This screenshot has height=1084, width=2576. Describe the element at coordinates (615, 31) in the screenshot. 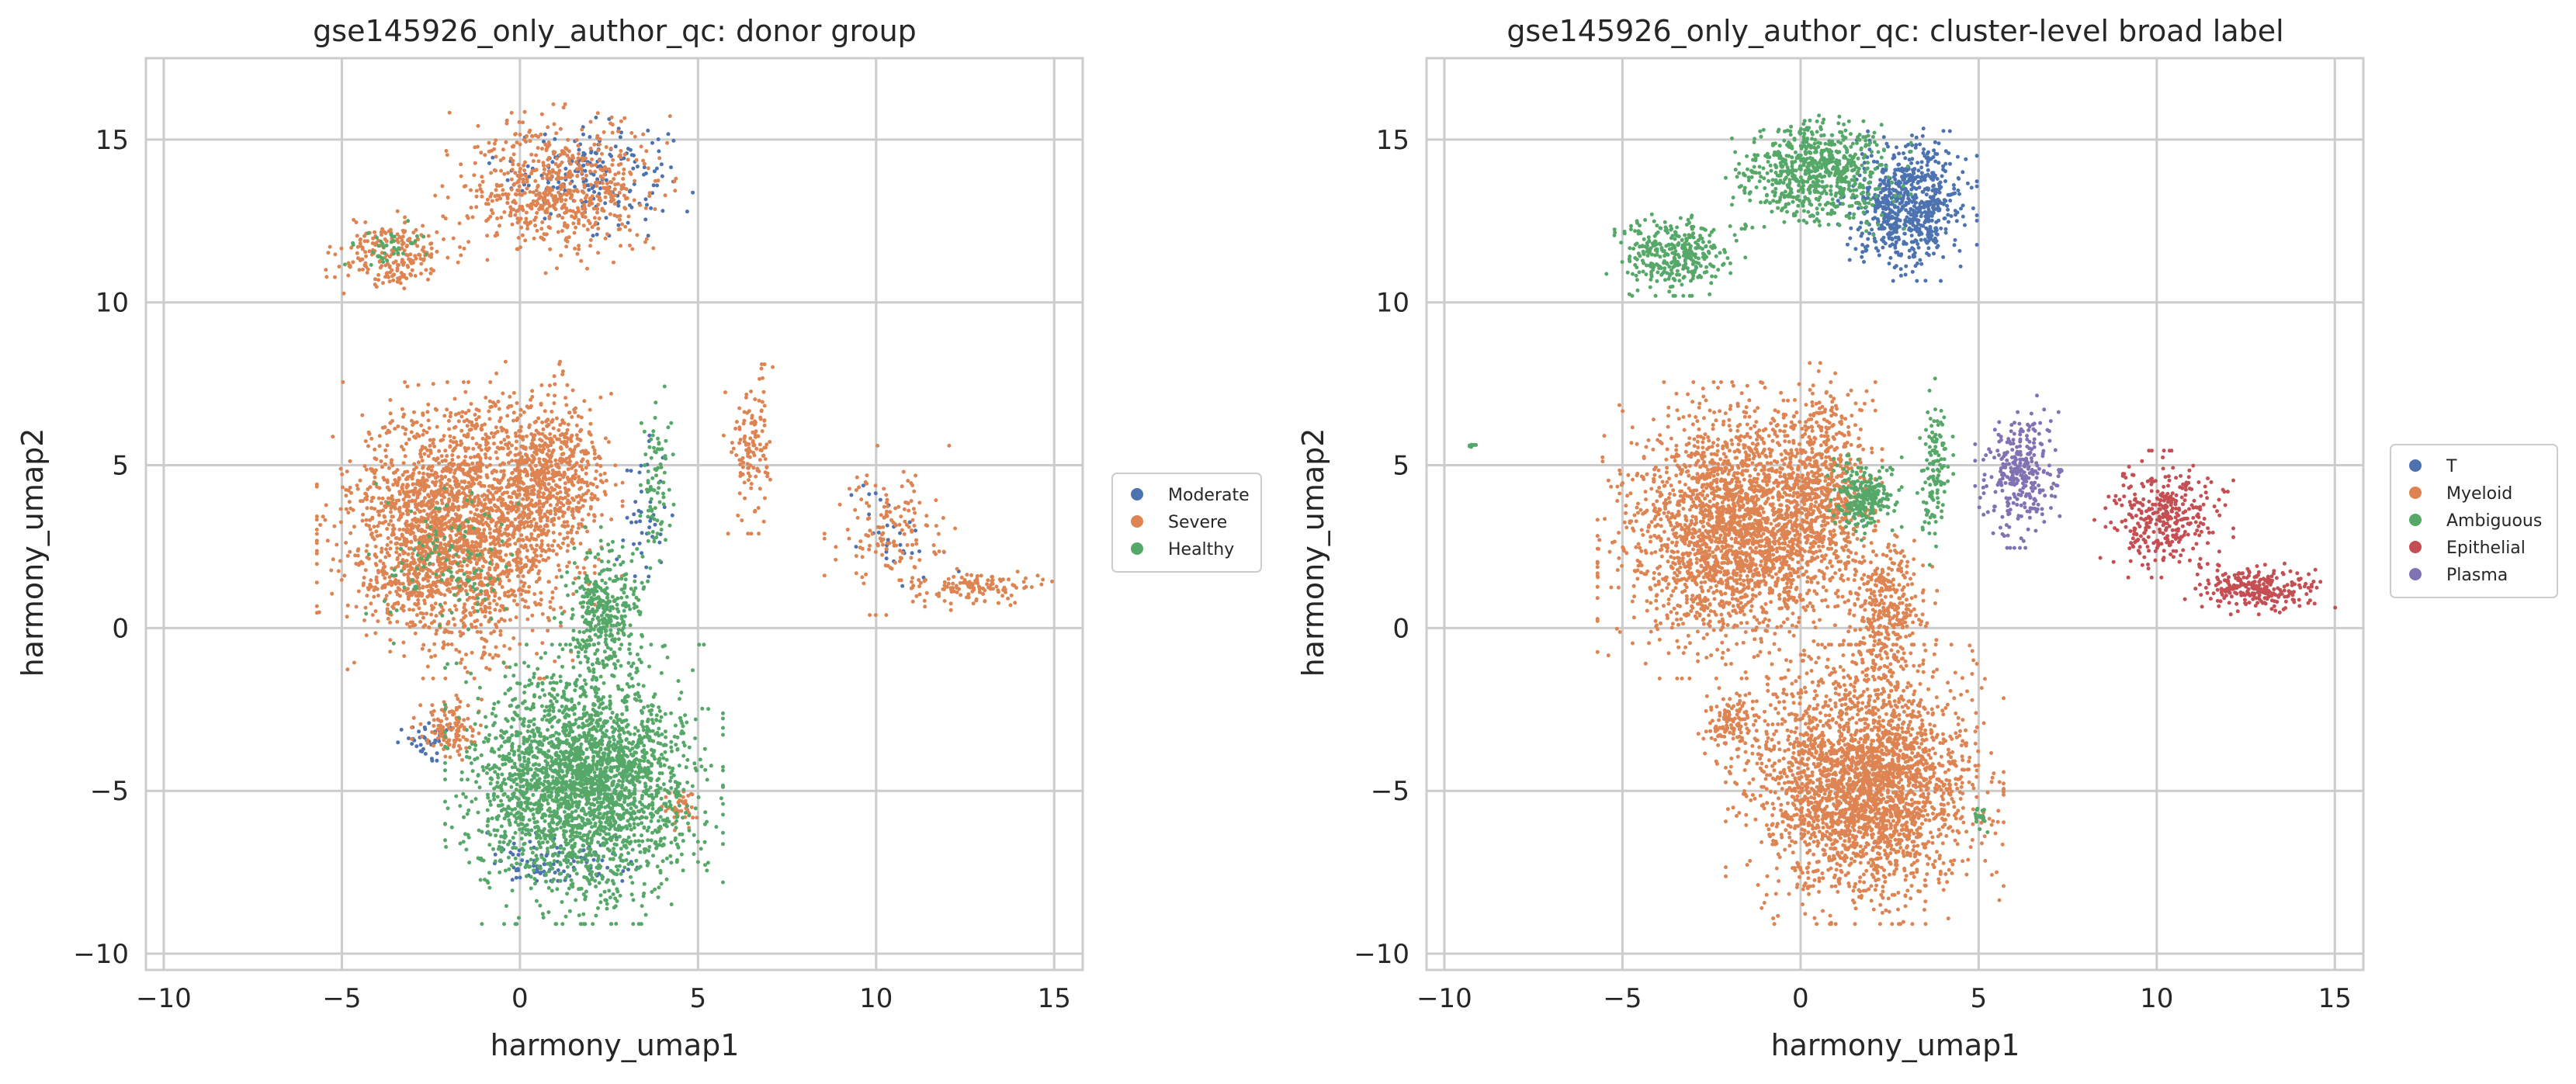

I see `chart-title: gse145926_only_author_qc: donor group` at that location.